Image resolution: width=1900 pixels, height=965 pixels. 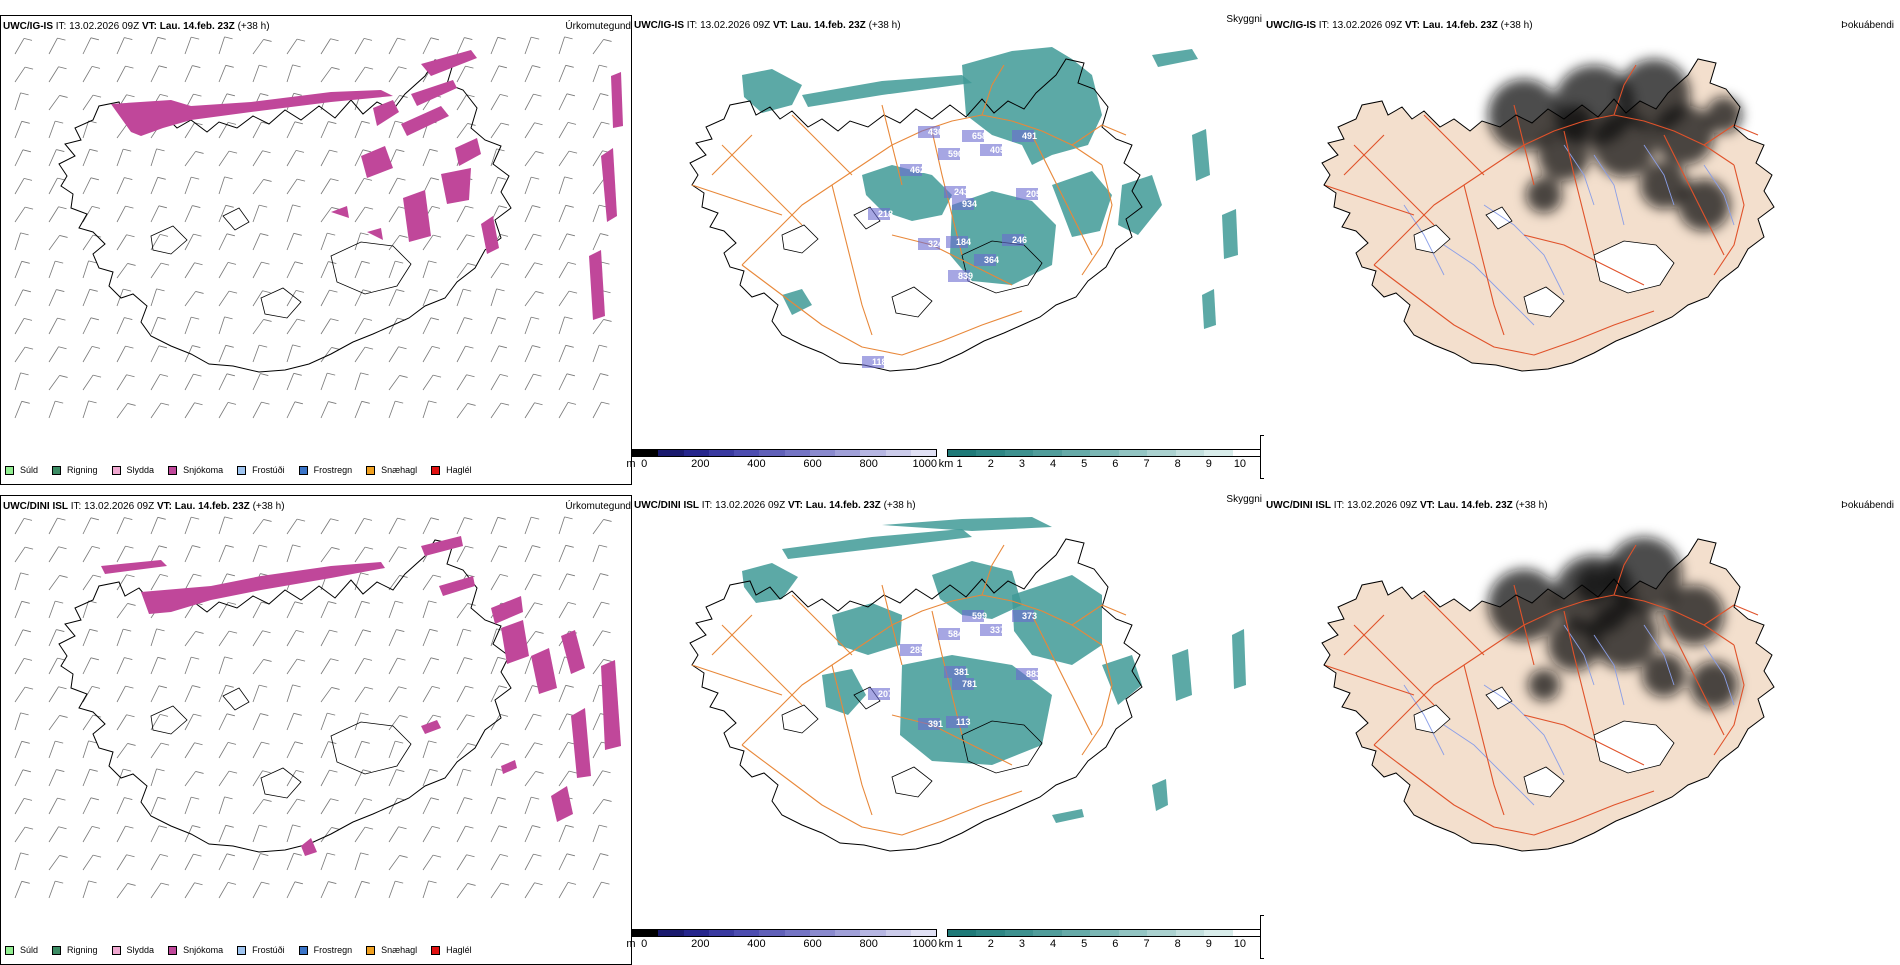 I want to click on colorbar-tick-label: 200, so click(x=700, y=464).